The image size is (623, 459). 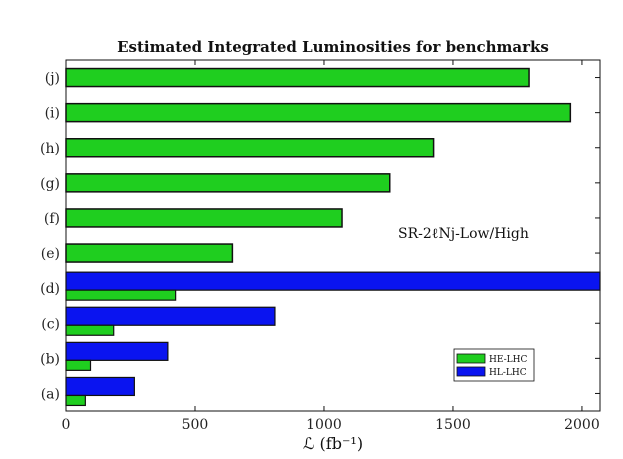 What do you see at coordinates (52, 79) in the screenshot?
I see `y-tick-label: (j)` at bounding box center [52, 79].